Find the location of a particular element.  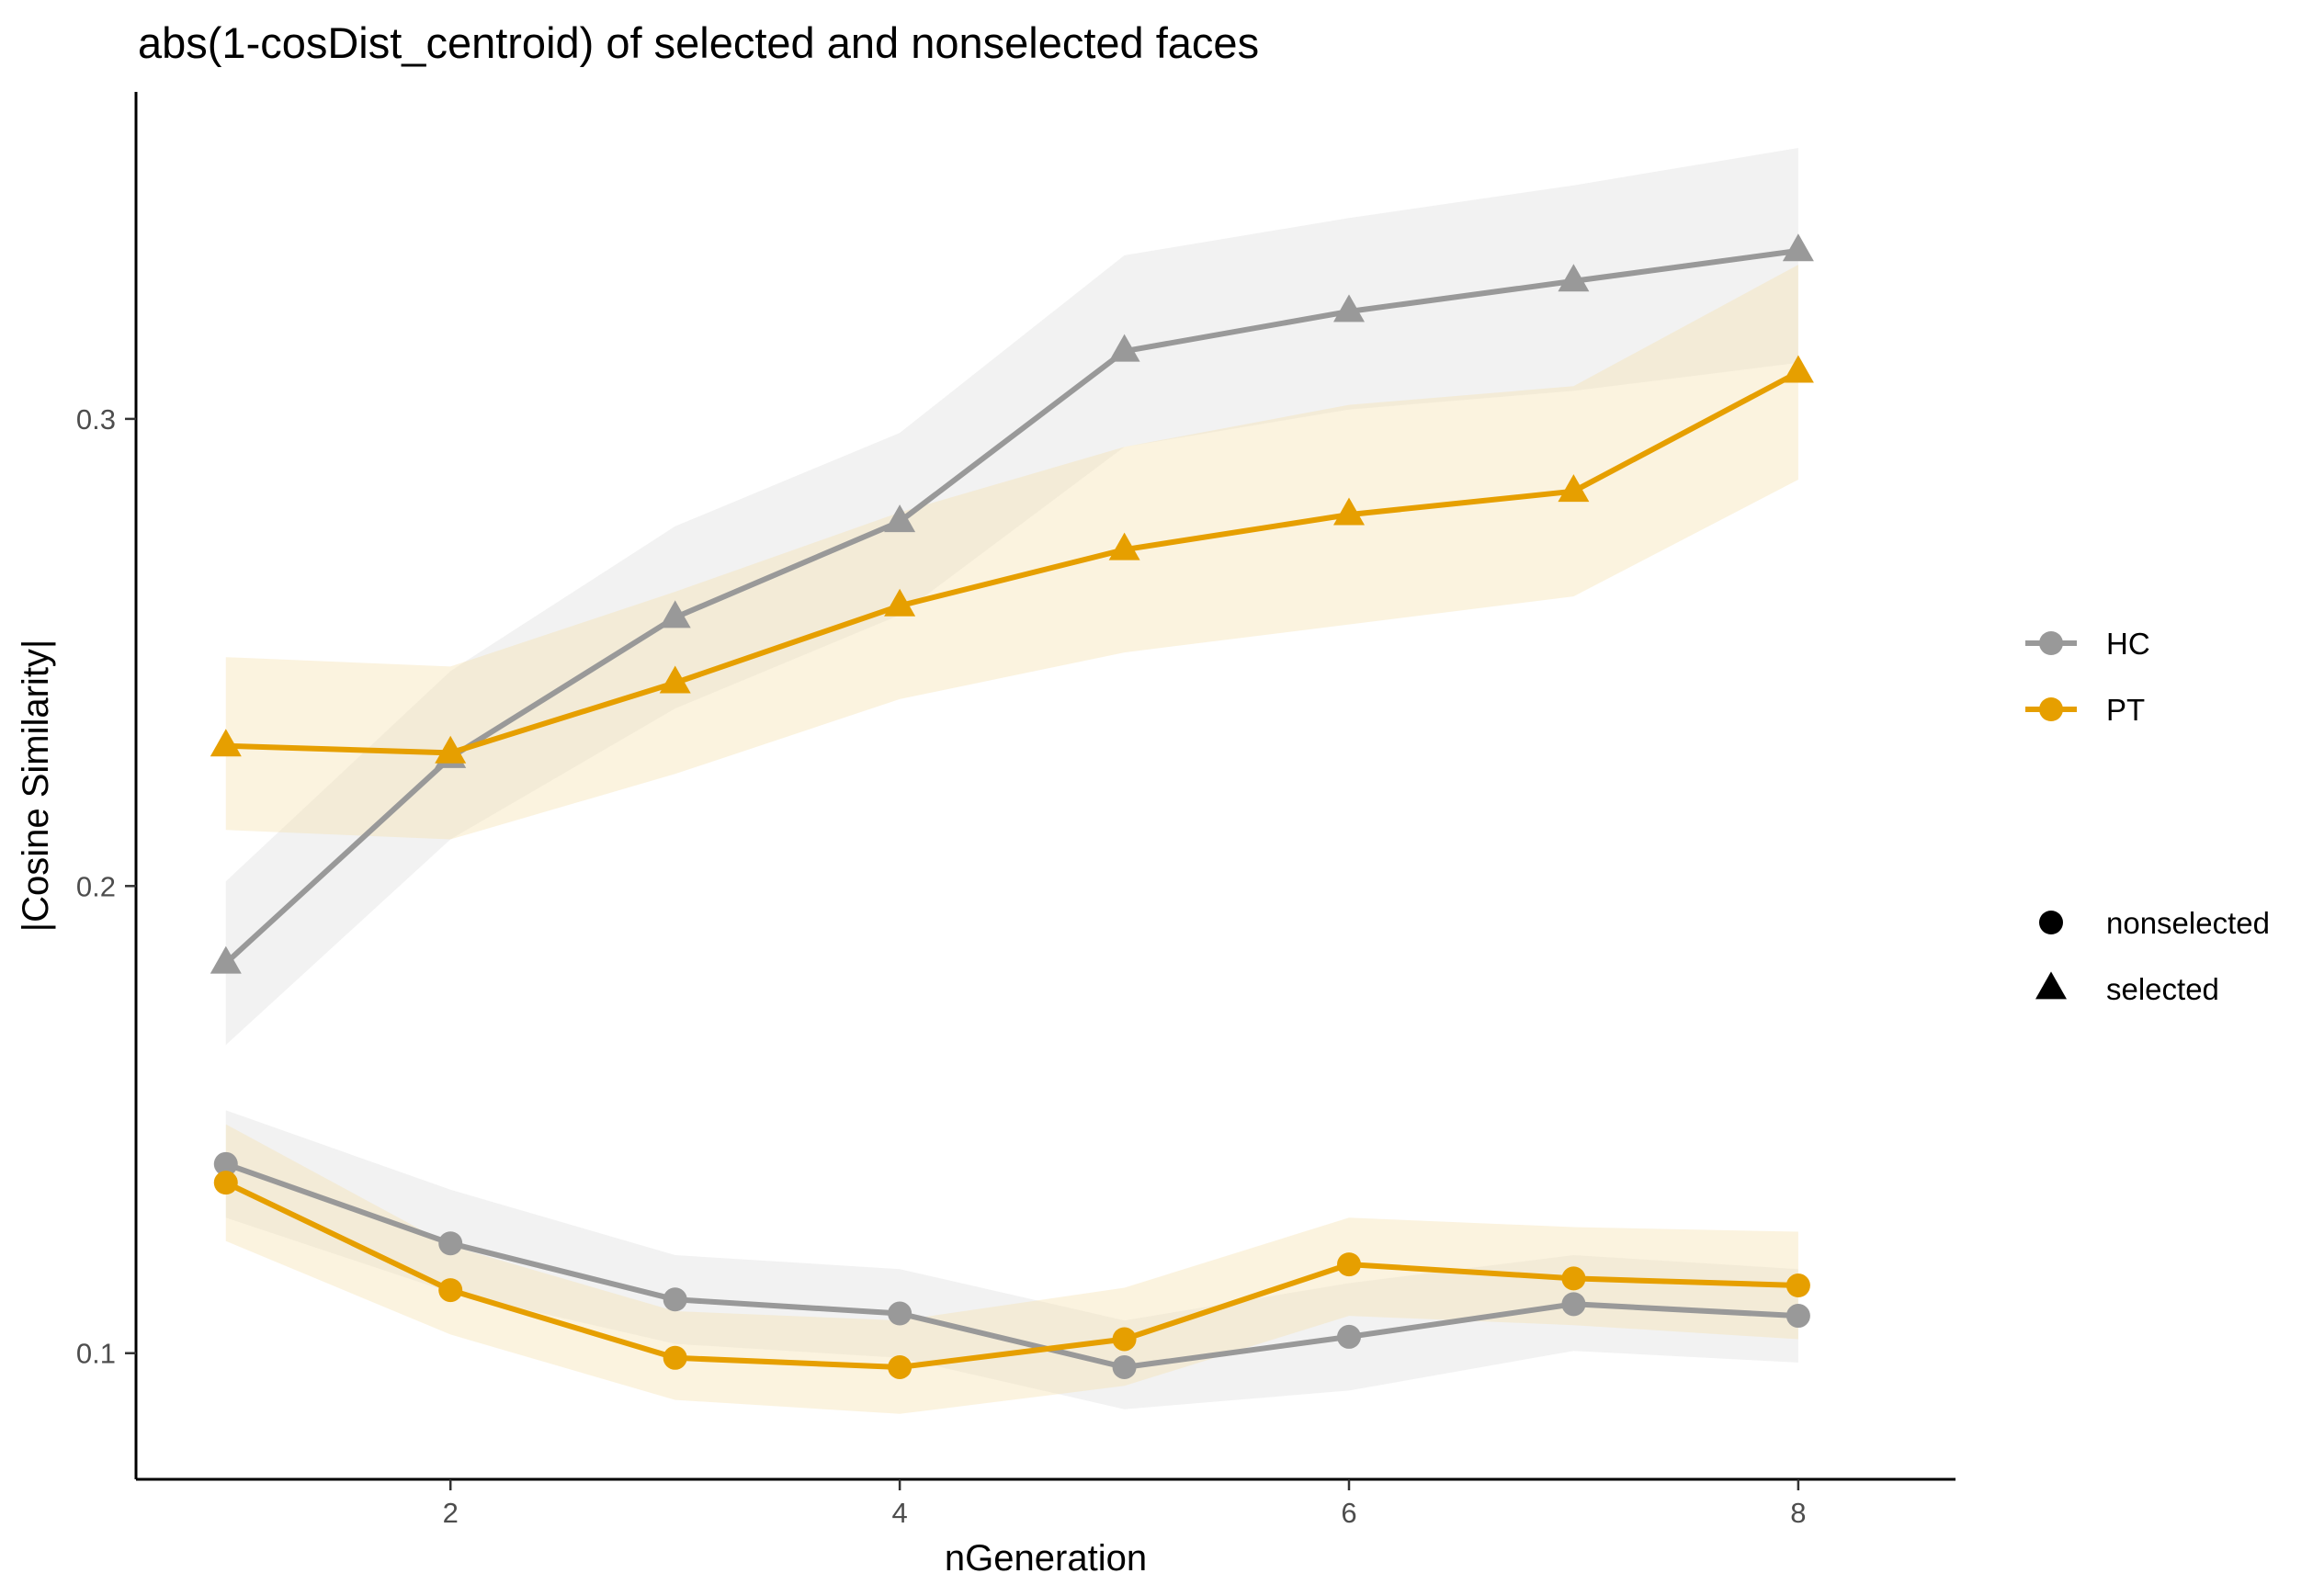

legend-label-hc: HC is located at coordinates (2128, 644).